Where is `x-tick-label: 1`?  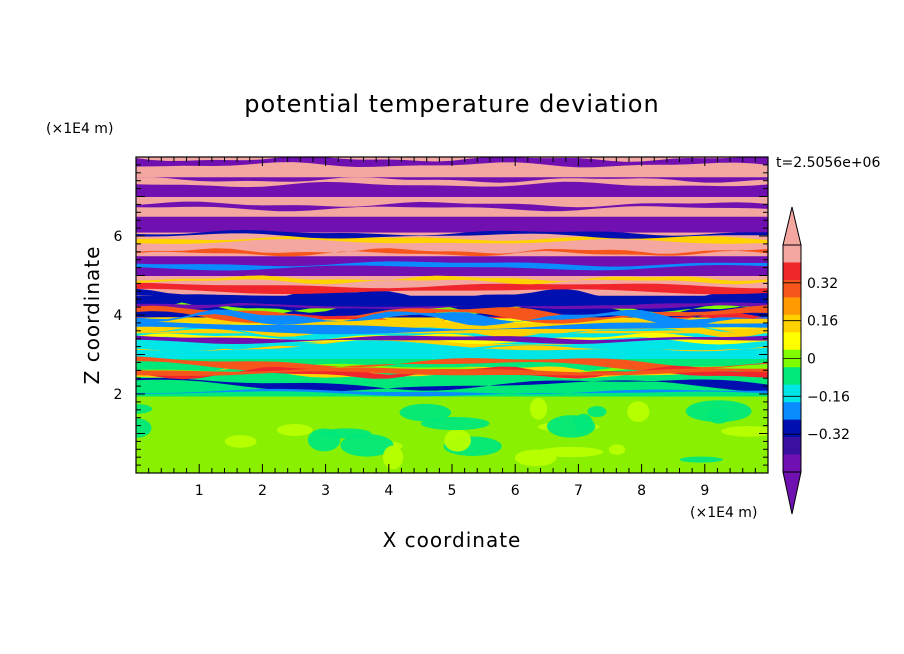 x-tick-label: 1 is located at coordinates (199, 491).